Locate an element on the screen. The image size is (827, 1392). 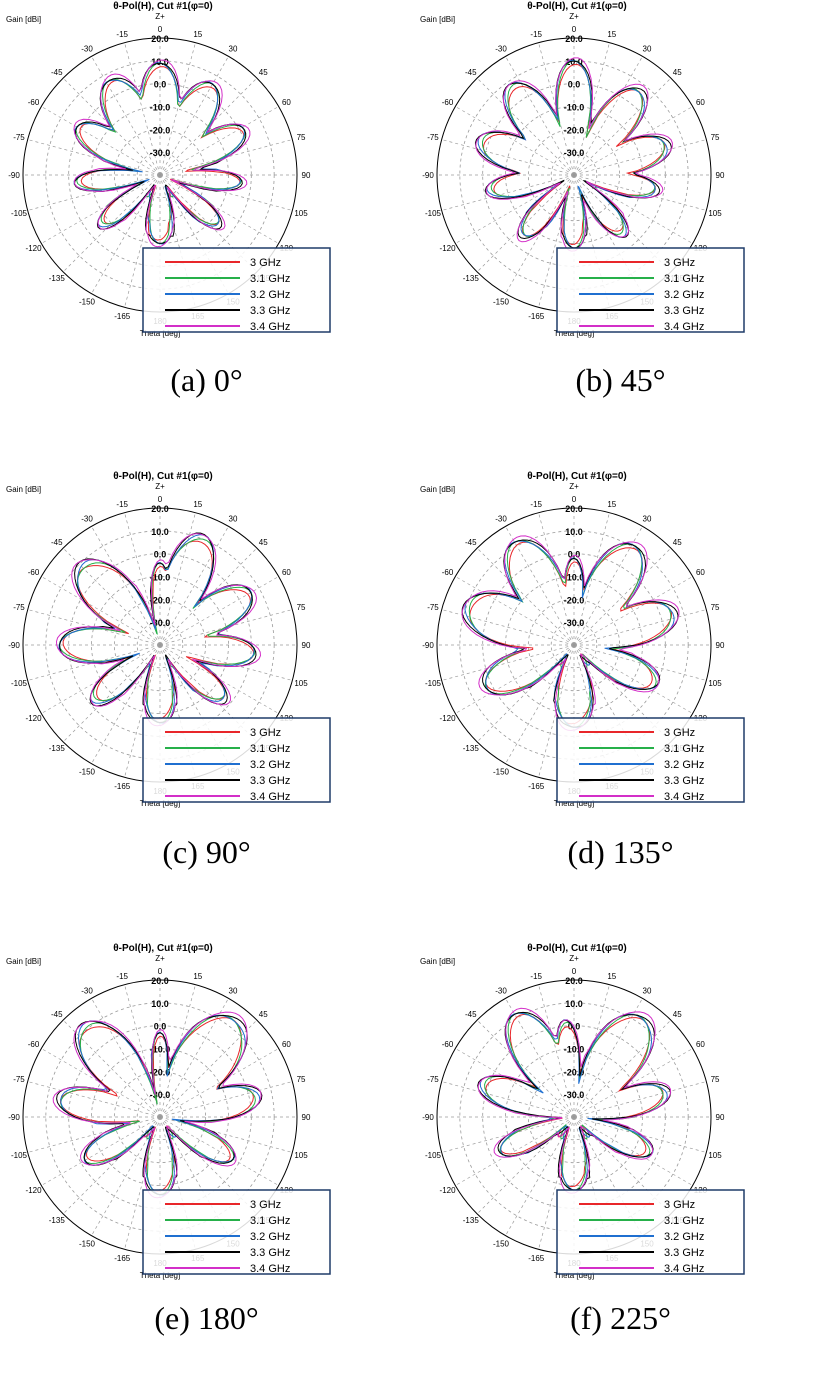
angle-tick-label: 0 is located at coordinates (160, 971).